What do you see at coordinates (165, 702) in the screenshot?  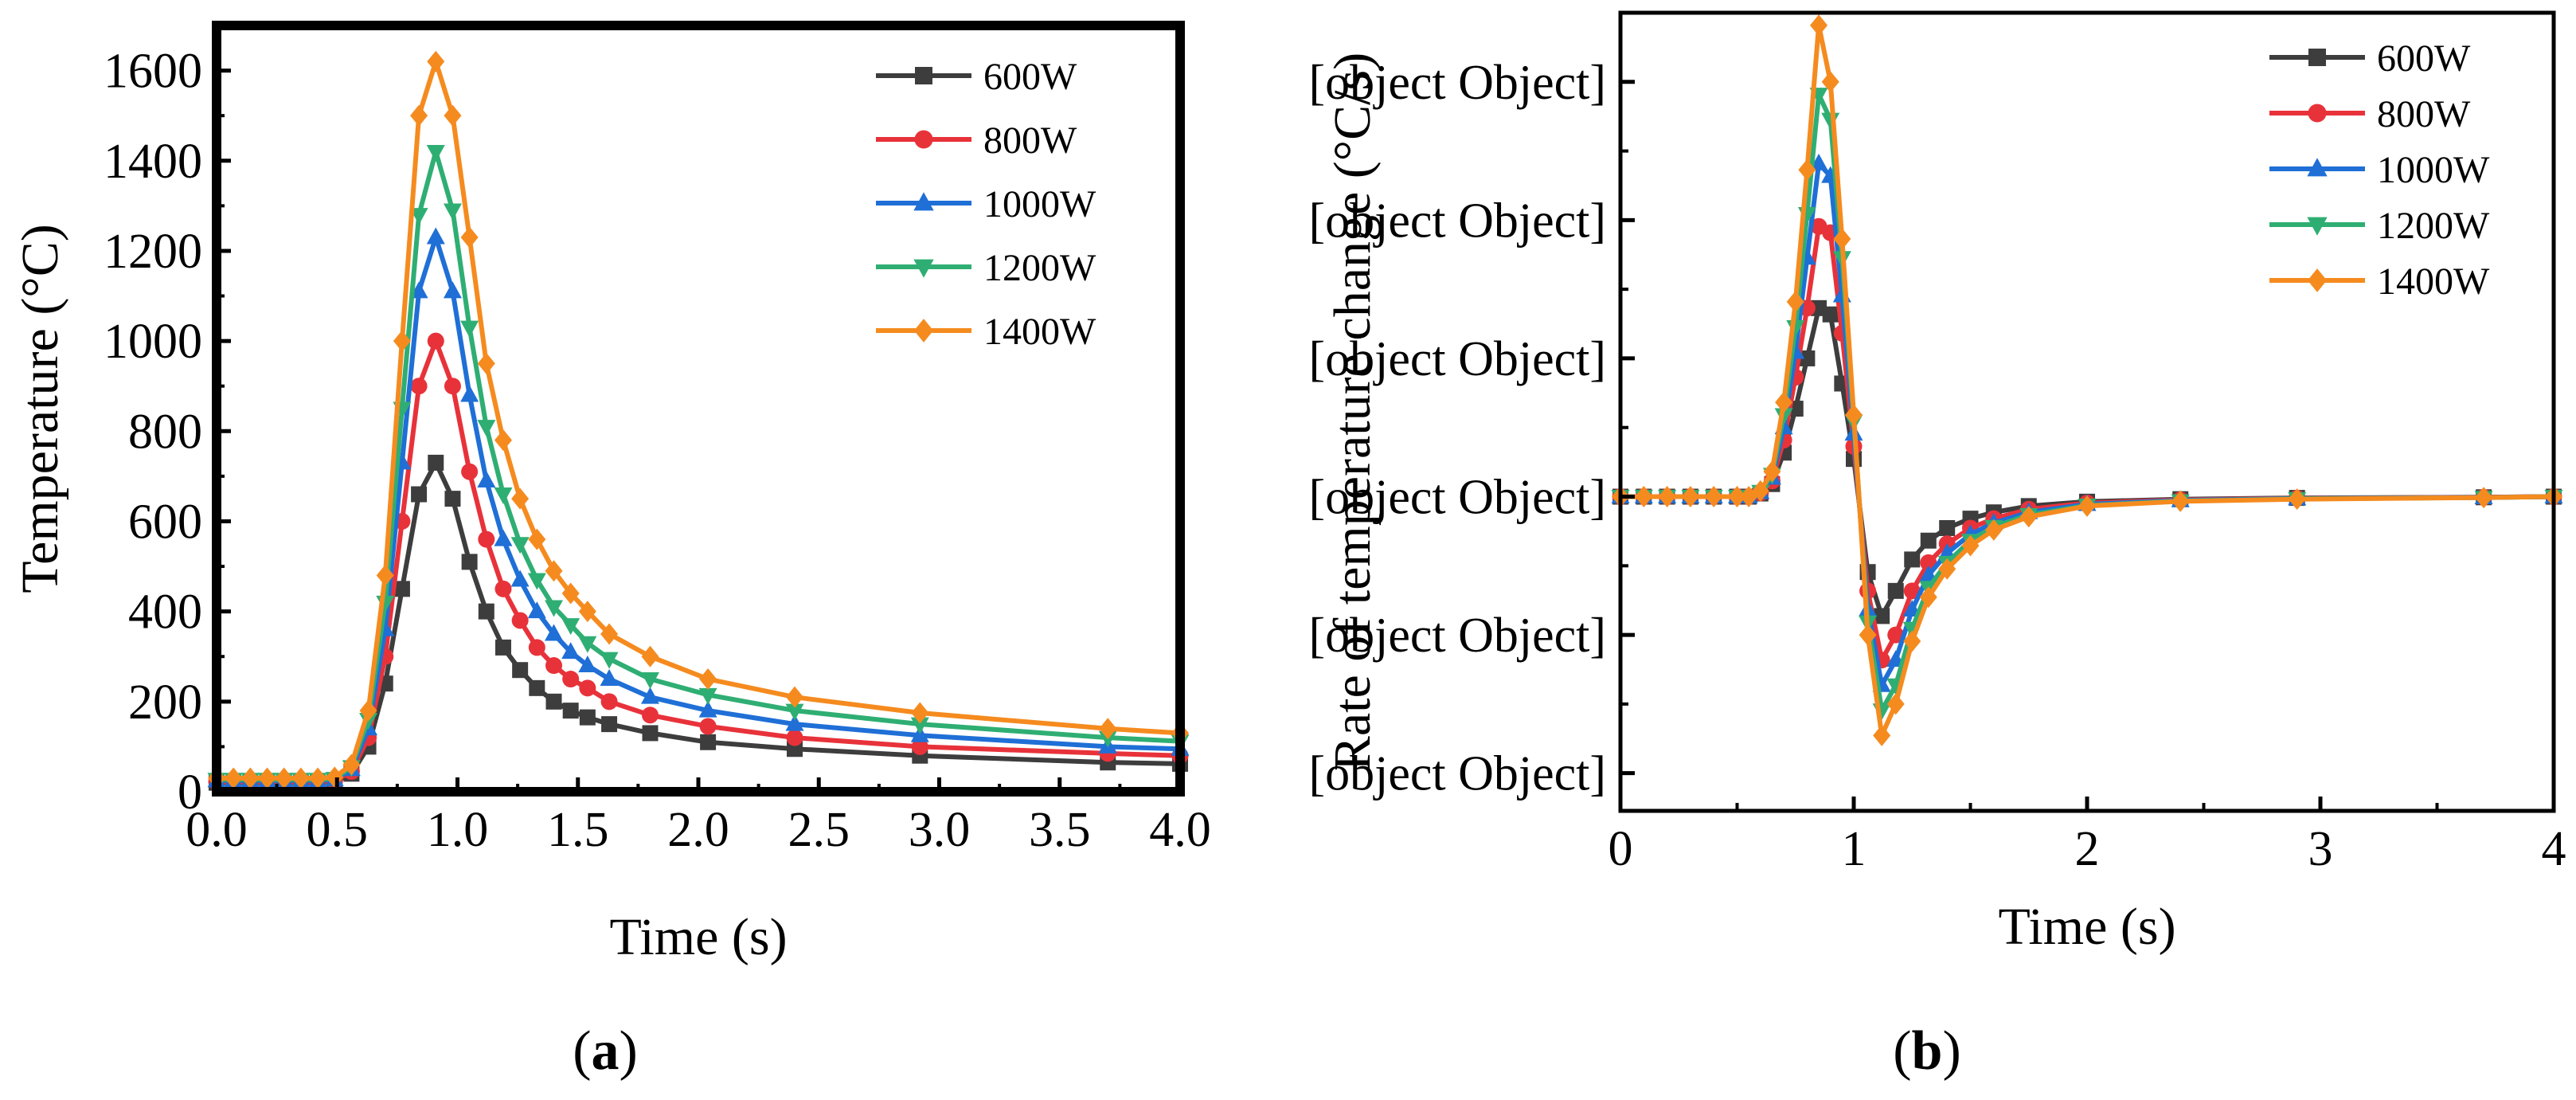 I see `y-tick-label: 200` at bounding box center [165, 702].